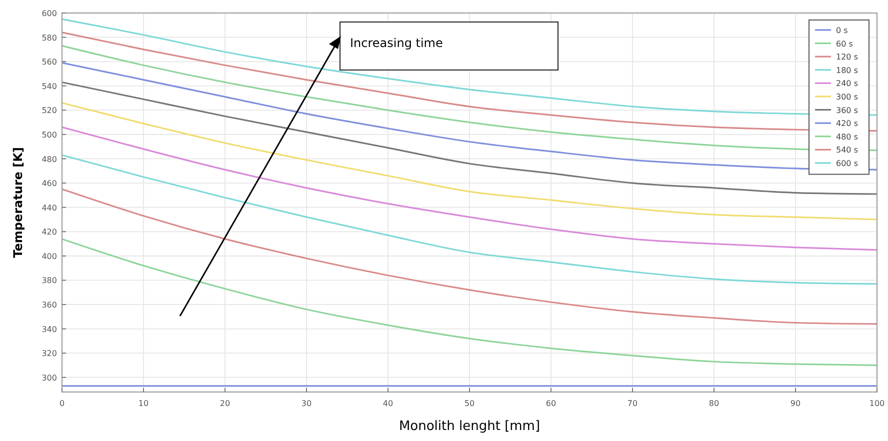 This screenshot has height=441, width=888. What do you see at coordinates (469, 426) in the screenshot?
I see `x-axis-title: Monolith lenght [mm]` at bounding box center [469, 426].